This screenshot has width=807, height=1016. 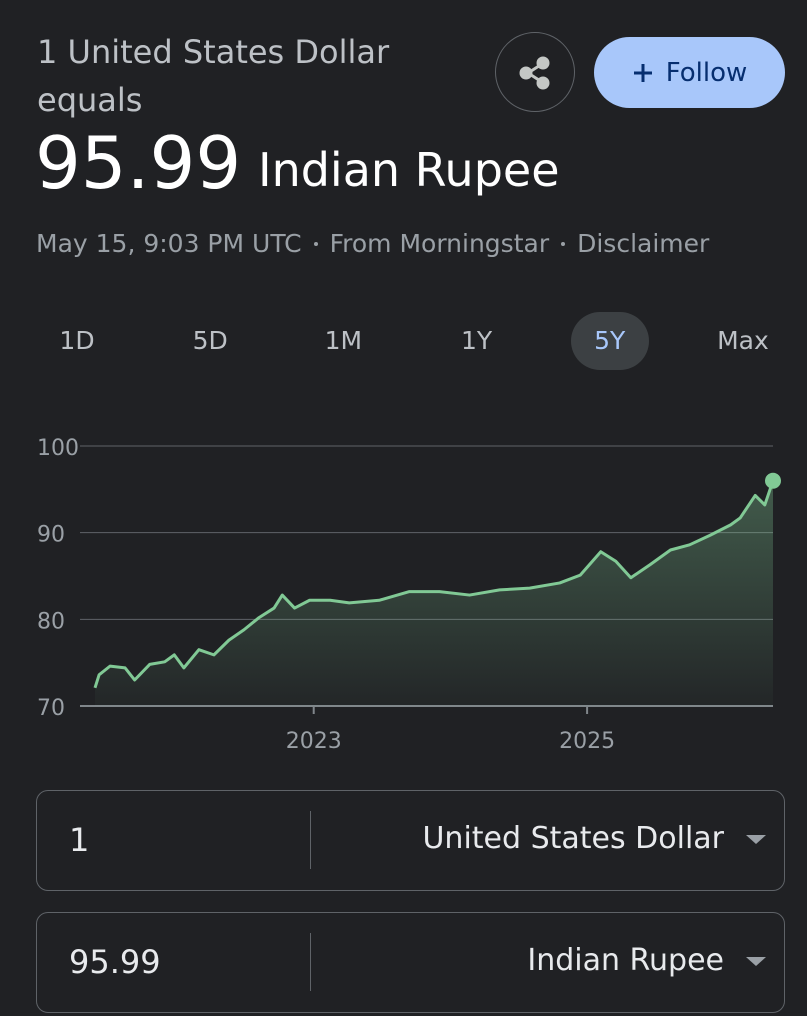 What do you see at coordinates (409, 170) in the screenshot?
I see `currency: Indian Rupee` at bounding box center [409, 170].